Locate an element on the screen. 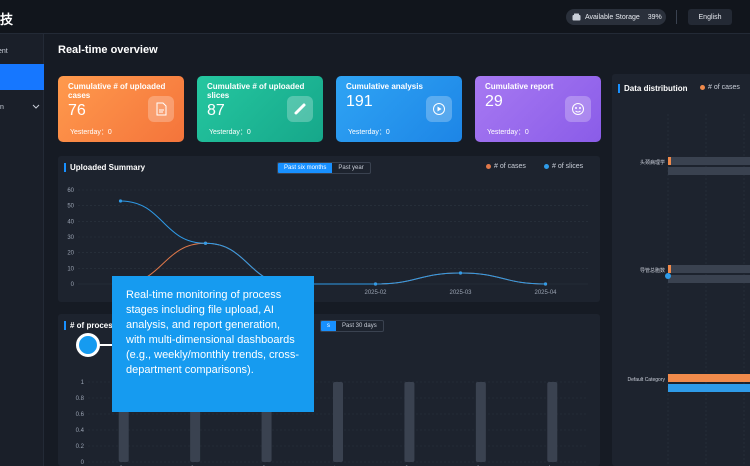  y-tick-label: 60 is located at coordinates (70, 191).